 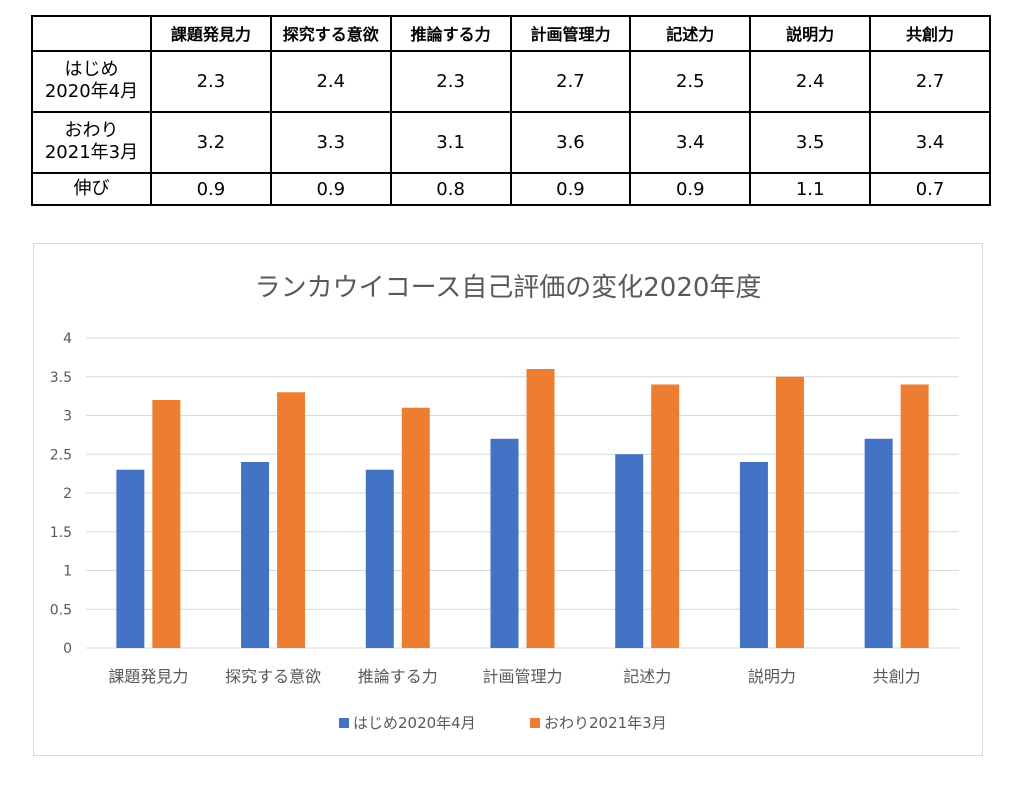 What do you see at coordinates (330, 33) in the screenshot?
I see `table-header-cell: 探究する意欲` at bounding box center [330, 33].